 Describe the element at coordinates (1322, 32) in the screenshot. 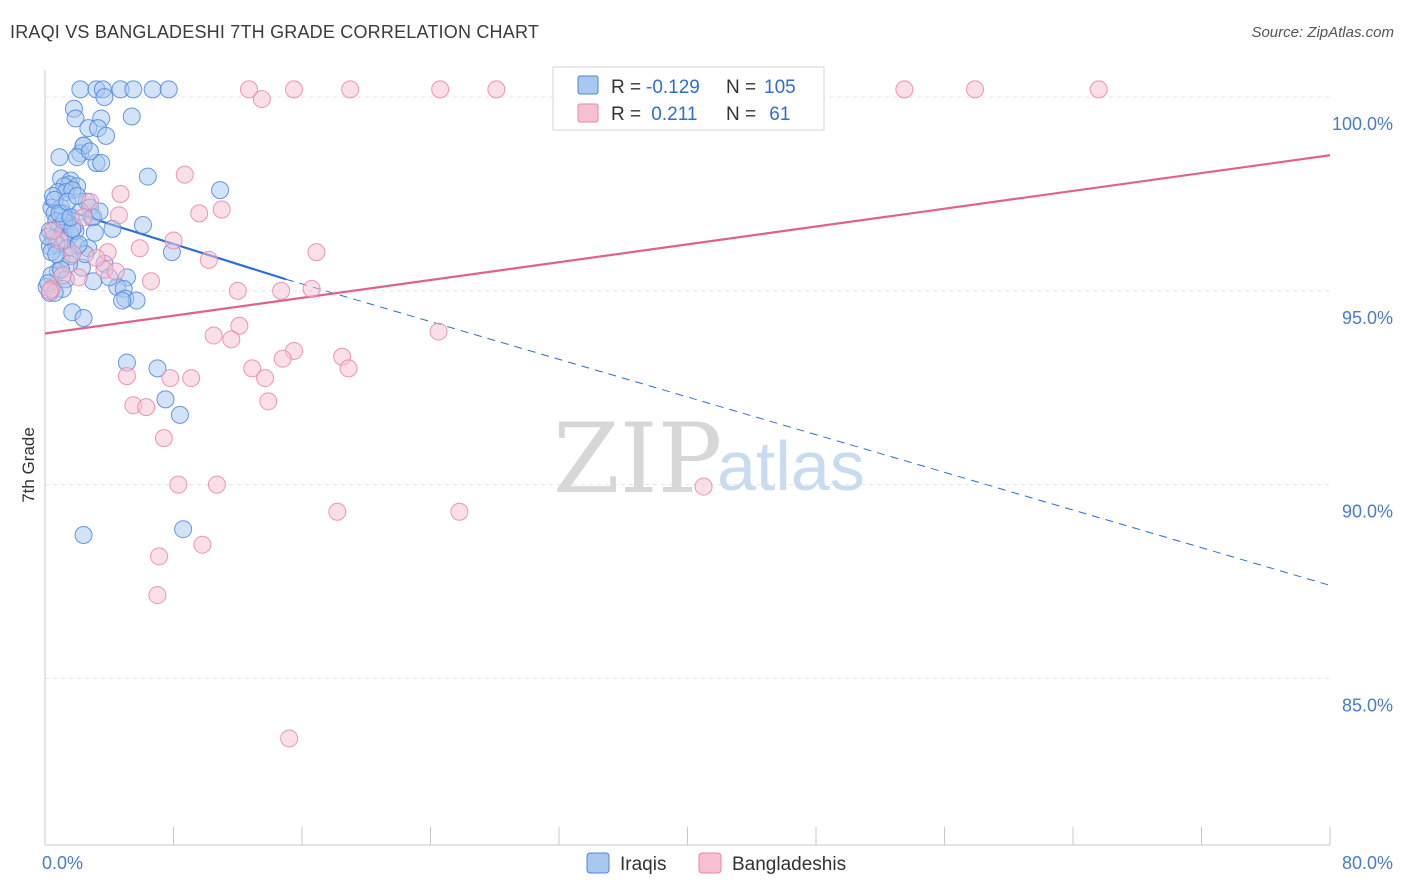

I see `source-note: Source: ZipAtlas.com` at that location.